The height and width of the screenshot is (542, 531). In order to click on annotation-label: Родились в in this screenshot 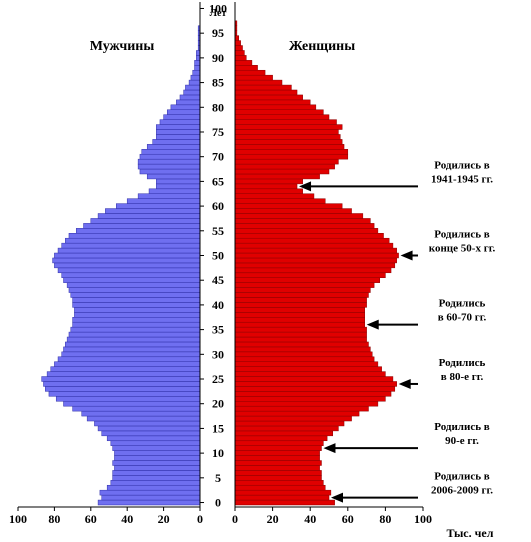, I will do `click(461, 427)`.